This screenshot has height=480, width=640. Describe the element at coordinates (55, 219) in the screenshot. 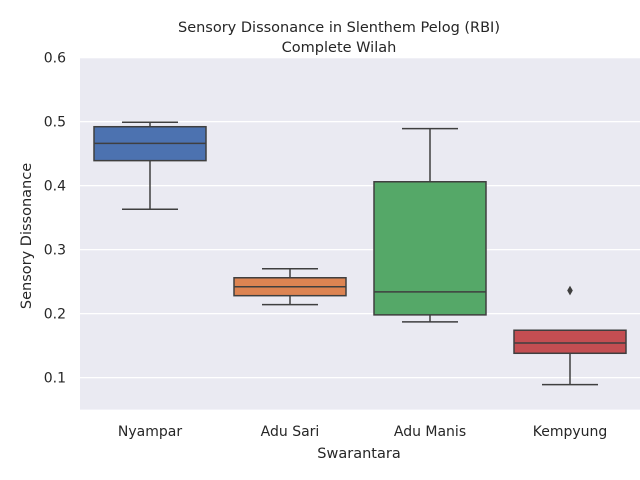

I see `y-tick-labels: 0.1 0.2 0.3 0.4 0.5 0.6` at that location.